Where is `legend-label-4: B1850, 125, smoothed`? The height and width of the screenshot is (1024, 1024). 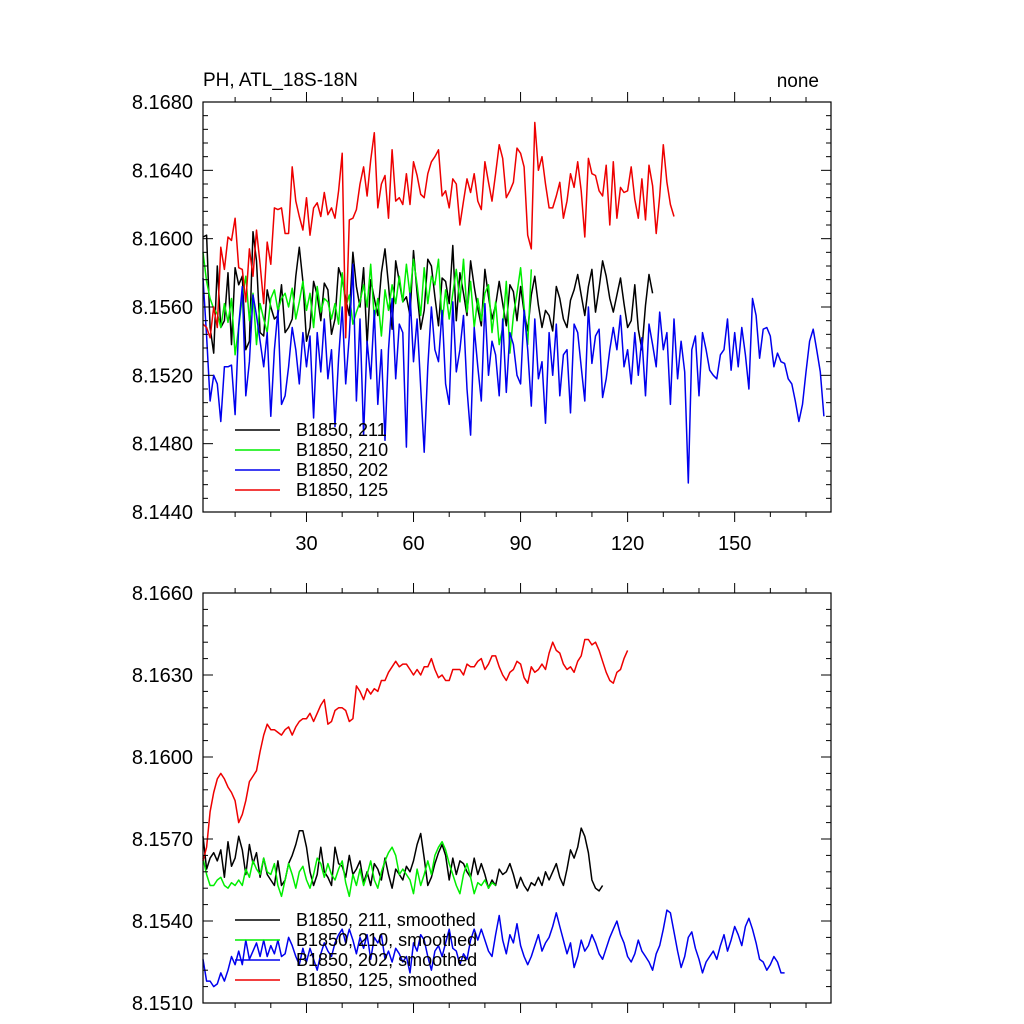 legend-label-4: B1850, 125, smoothed is located at coordinates (386, 980).